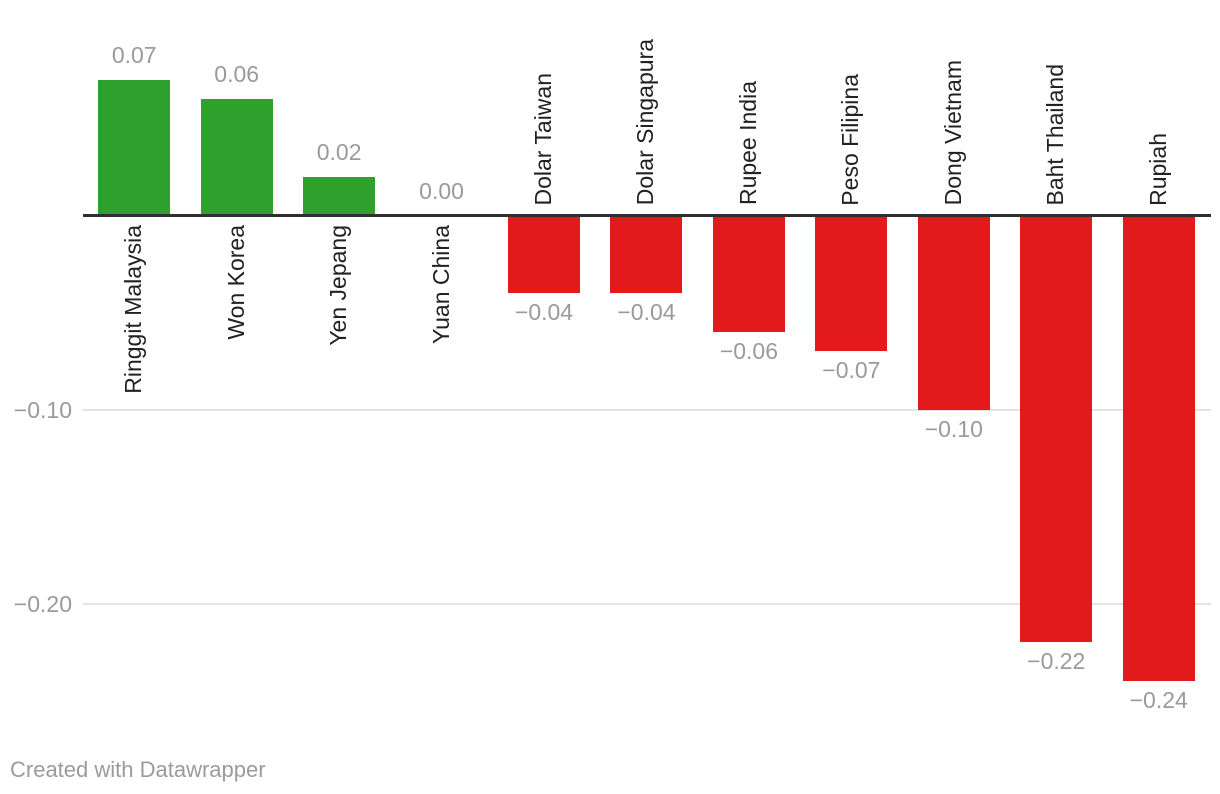 This screenshot has height=794, width=1220. Describe the element at coordinates (749, 350) in the screenshot. I see `bar-value-label: −0.06` at that location.